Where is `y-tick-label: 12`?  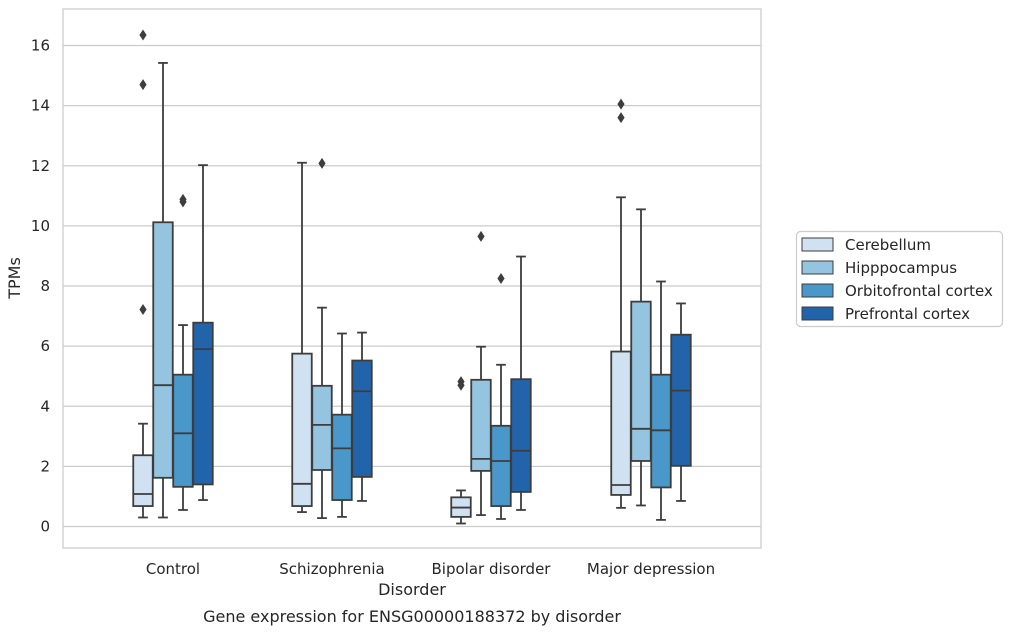 y-tick-label: 12 is located at coordinates (40, 166).